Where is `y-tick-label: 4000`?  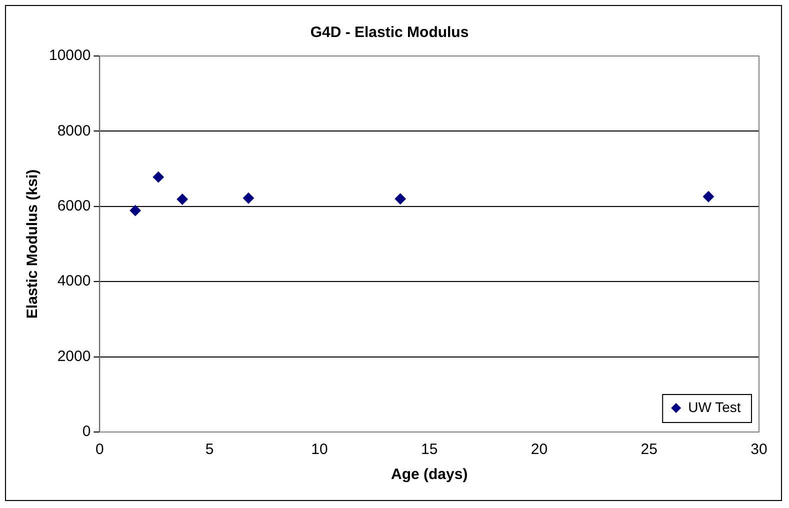 y-tick-label: 4000 is located at coordinates (74, 281).